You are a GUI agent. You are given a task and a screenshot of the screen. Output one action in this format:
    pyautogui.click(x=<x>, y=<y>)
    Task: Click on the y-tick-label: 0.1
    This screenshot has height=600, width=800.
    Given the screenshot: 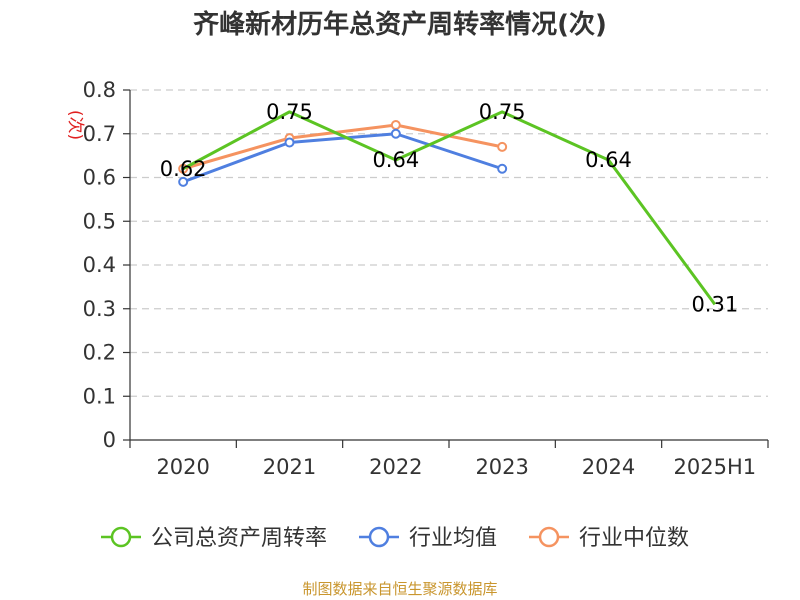 What is the action you would take?
    pyautogui.click(x=99, y=396)
    